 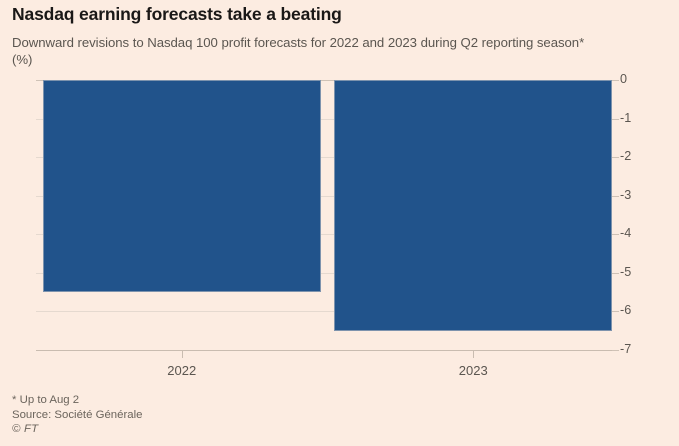 I want to click on footnote-note: * Up to Aug 2, so click(x=46, y=400).